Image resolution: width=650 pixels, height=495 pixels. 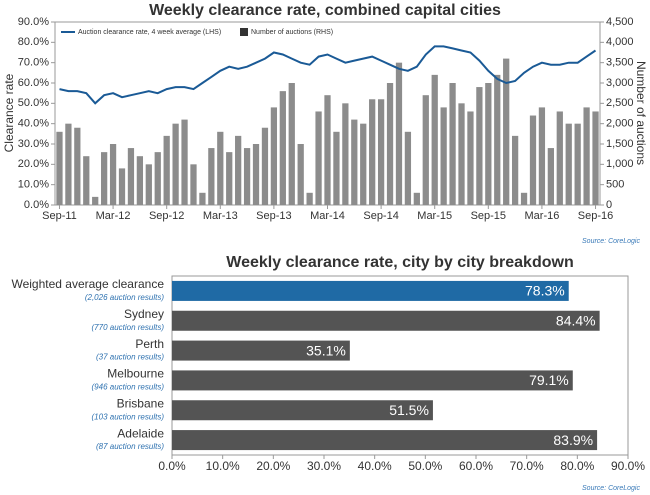 I want to click on legend-swatch, so click(x=244, y=32).